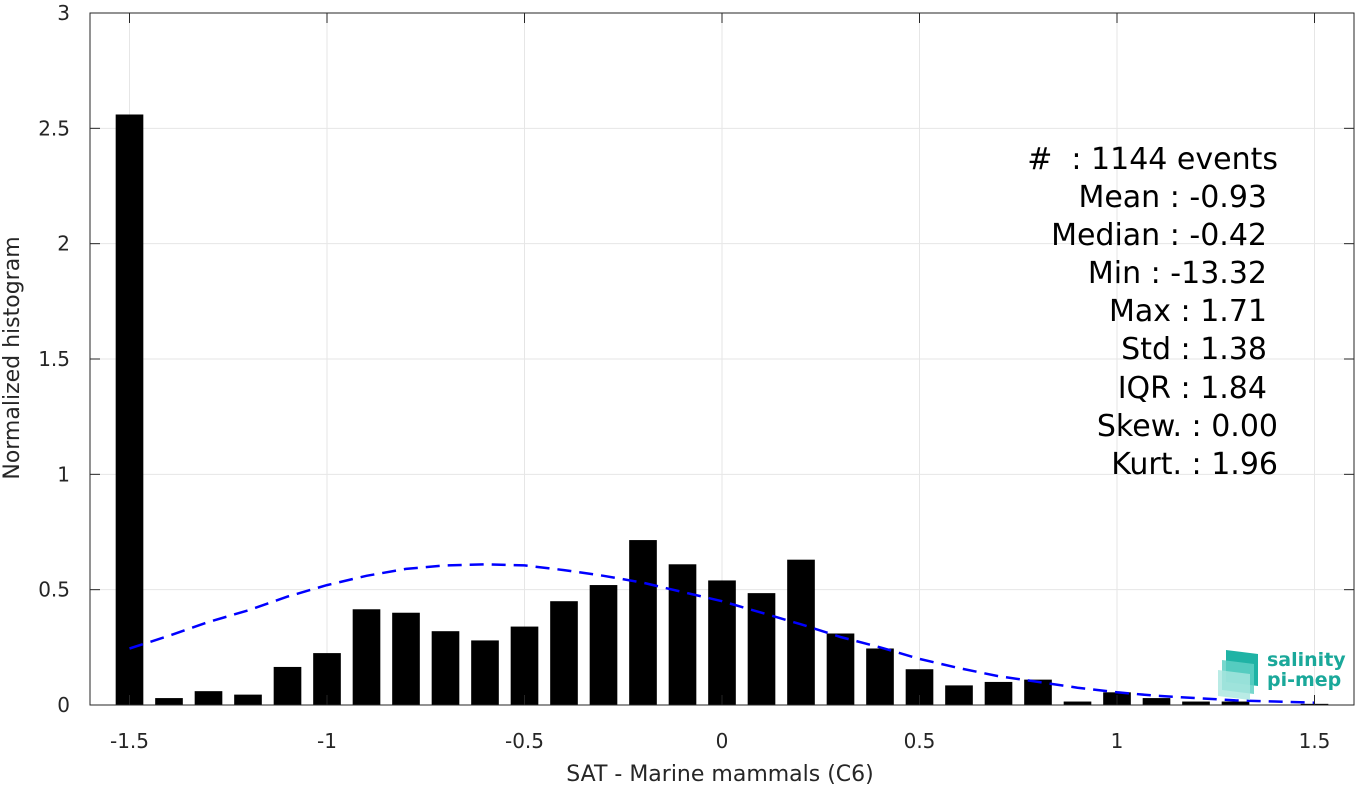 This screenshot has height=785, width=1367. Describe the element at coordinates (63, 13) in the screenshot. I see `y-tick-label: 3` at that location.